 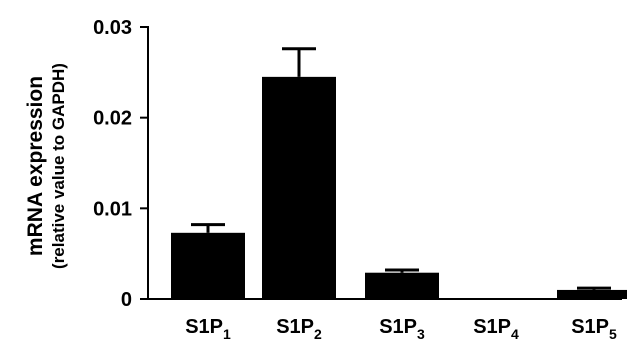 I want to click on y-axis-title: mRNA expression, so click(x=35, y=166).